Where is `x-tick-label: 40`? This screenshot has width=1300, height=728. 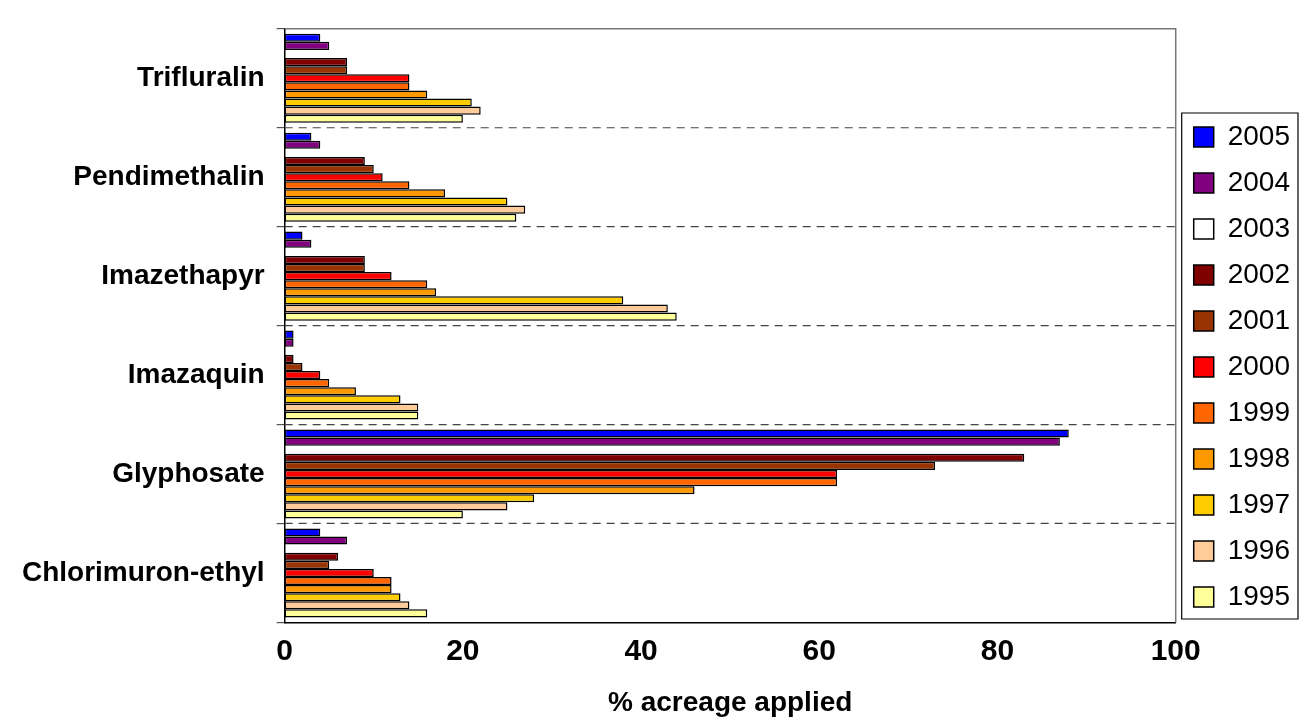
x-tick-label: 40 is located at coordinates (641, 649).